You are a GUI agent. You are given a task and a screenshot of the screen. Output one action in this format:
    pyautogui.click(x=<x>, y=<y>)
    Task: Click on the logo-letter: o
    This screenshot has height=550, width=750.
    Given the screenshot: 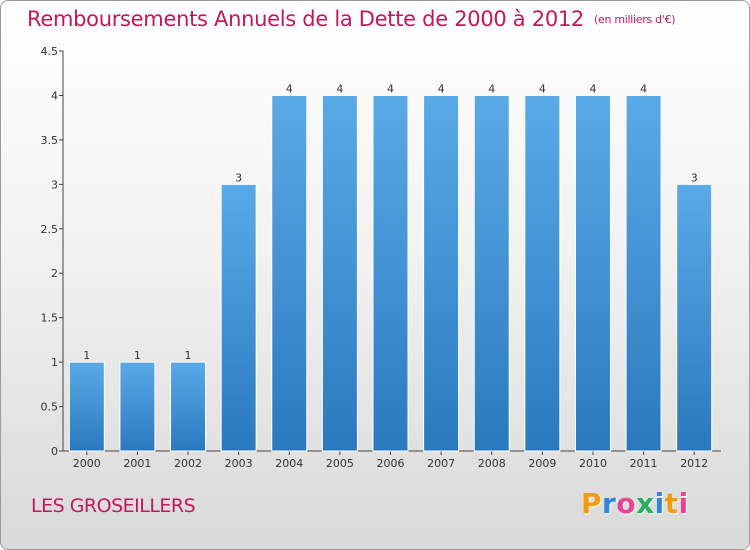 What is the action you would take?
    pyautogui.click(x=626, y=503)
    